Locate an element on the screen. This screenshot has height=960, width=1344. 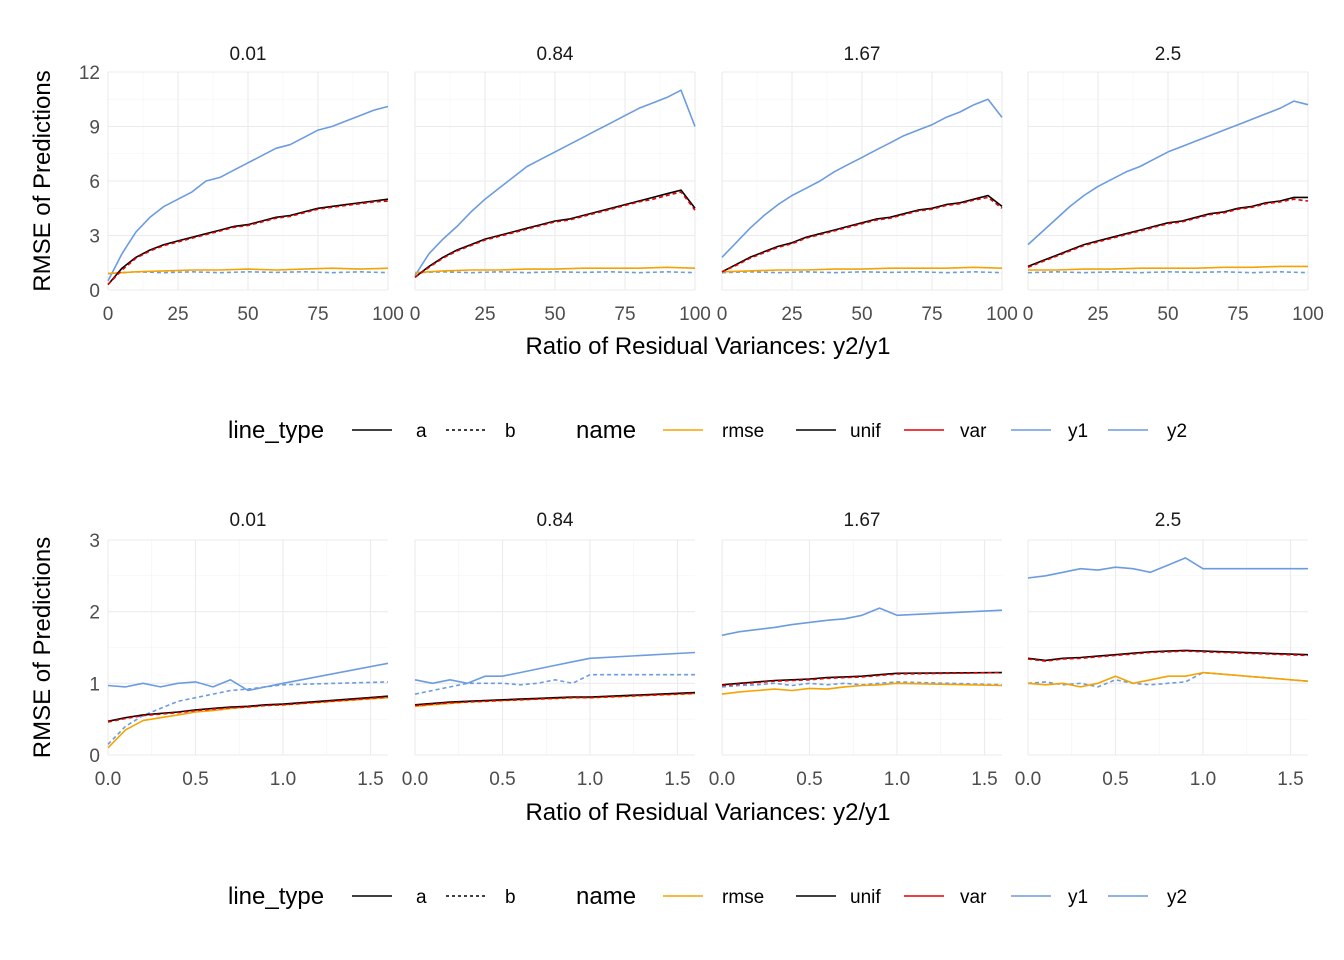
y-tick-label: 6 is located at coordinates (94, 182).